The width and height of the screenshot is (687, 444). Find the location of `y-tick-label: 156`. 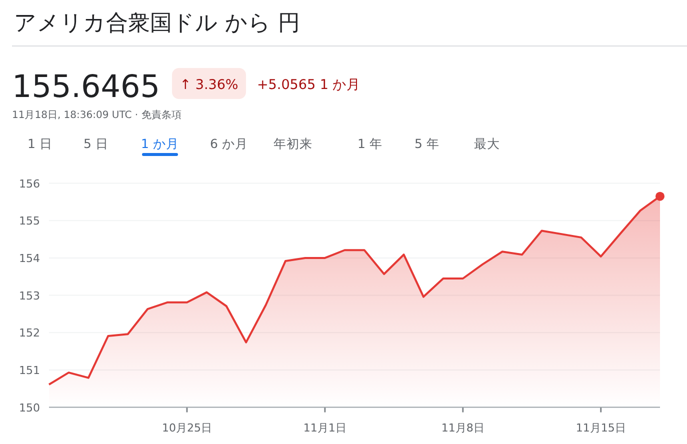

y-tick-label: 156 is located at coordinates (29, 183).